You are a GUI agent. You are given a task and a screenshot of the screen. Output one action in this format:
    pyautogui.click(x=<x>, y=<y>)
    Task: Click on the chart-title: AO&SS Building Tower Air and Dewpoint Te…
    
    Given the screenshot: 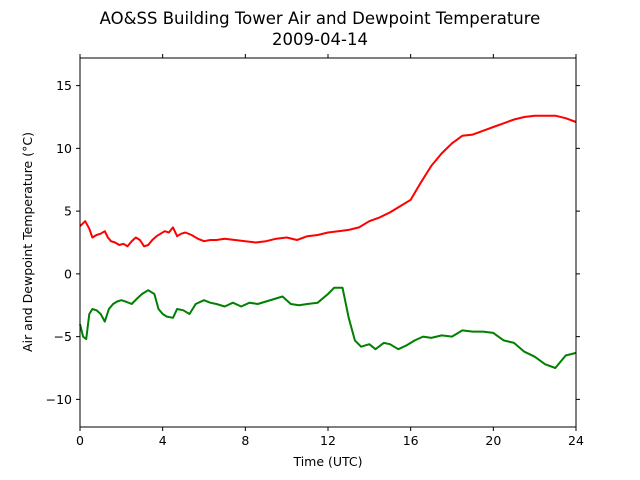 What is the action you would take?
    pyautogui.click(x=320, y=18)
    